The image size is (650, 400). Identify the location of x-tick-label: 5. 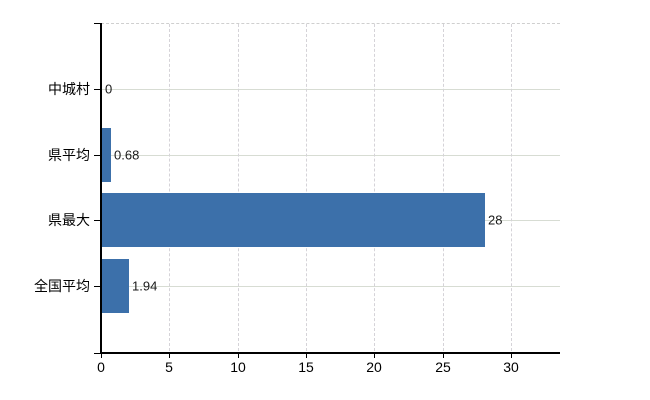
(169, 367).